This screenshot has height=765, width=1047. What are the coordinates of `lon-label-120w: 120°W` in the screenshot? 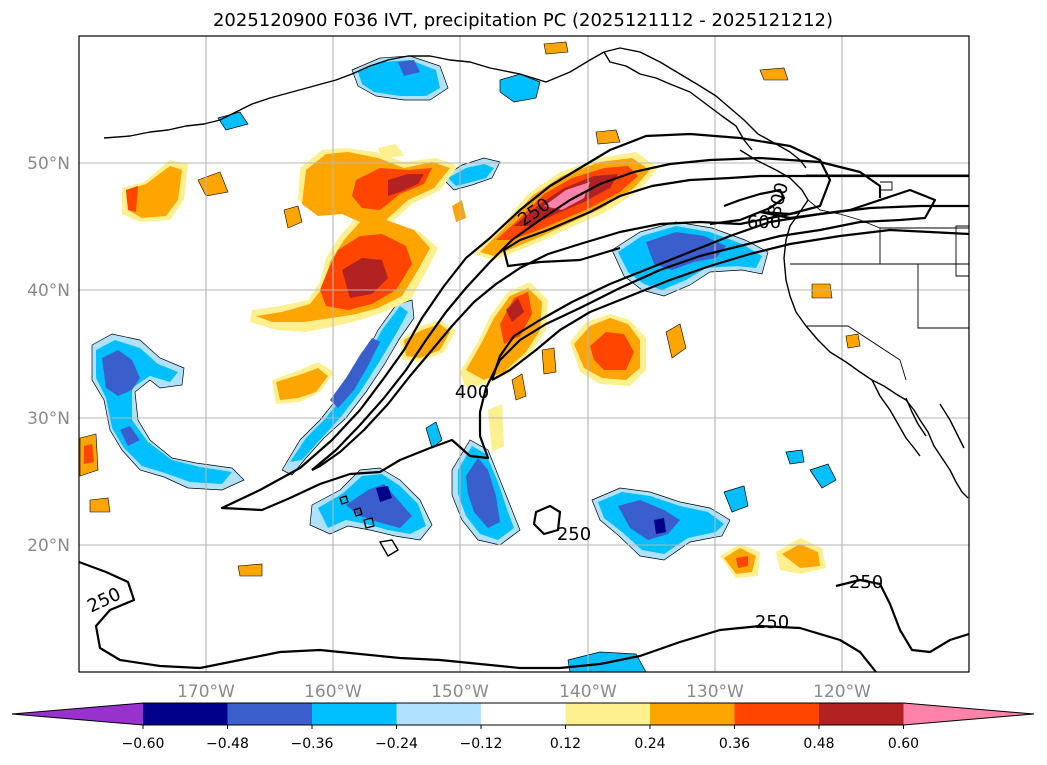 It's located at (842, 692).